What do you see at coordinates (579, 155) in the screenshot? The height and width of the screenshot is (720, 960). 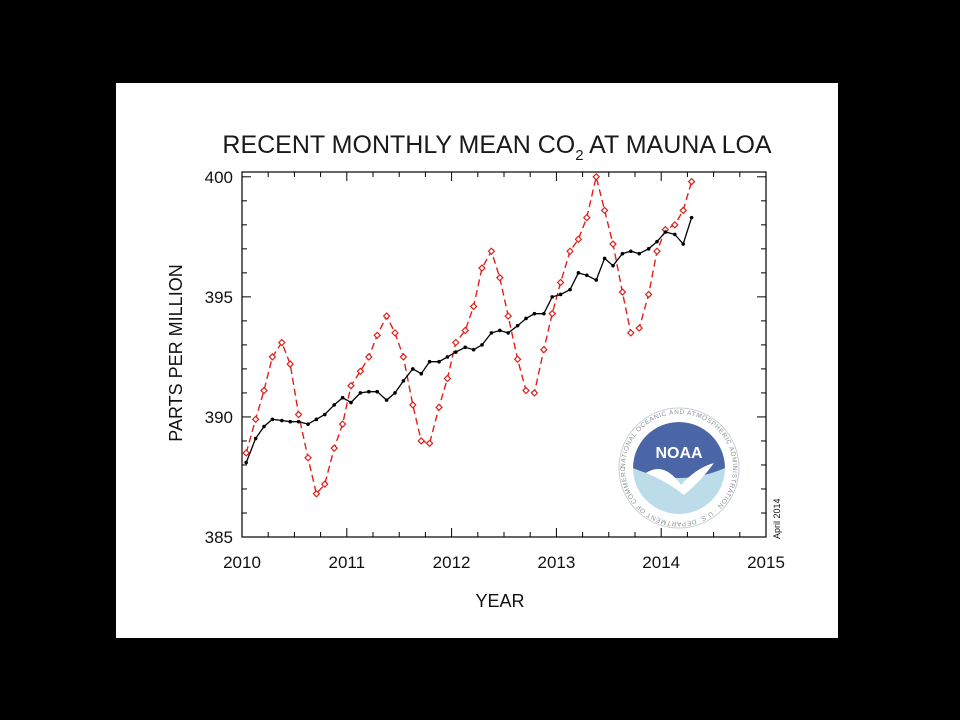 I see `chart-title-subscript: 2` at bounding box center [579, 155].